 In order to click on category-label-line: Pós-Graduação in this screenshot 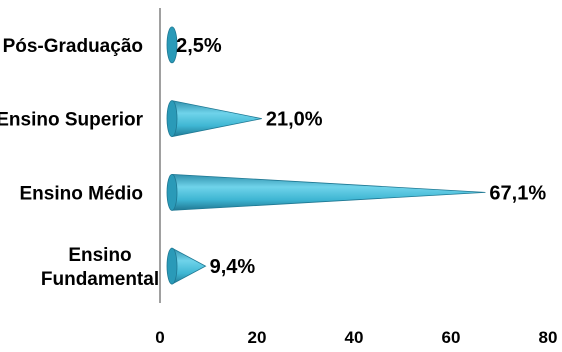, I will do `click(73, 46)`.